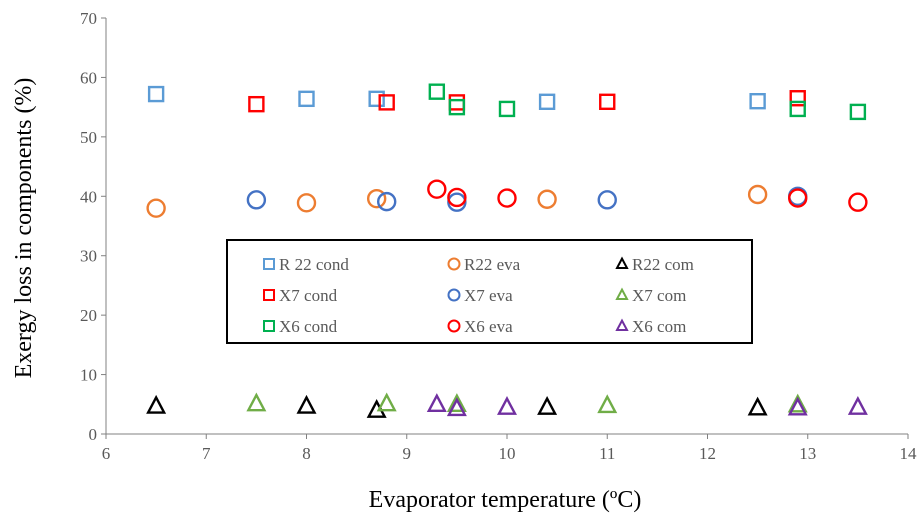 This screenshot has width=917, height=520. What do you see at coordinates (505, 500) in the screenshot?
I see `x-axis-title: Evaporator temperature (ºC)` at bounding box center [505, 500].